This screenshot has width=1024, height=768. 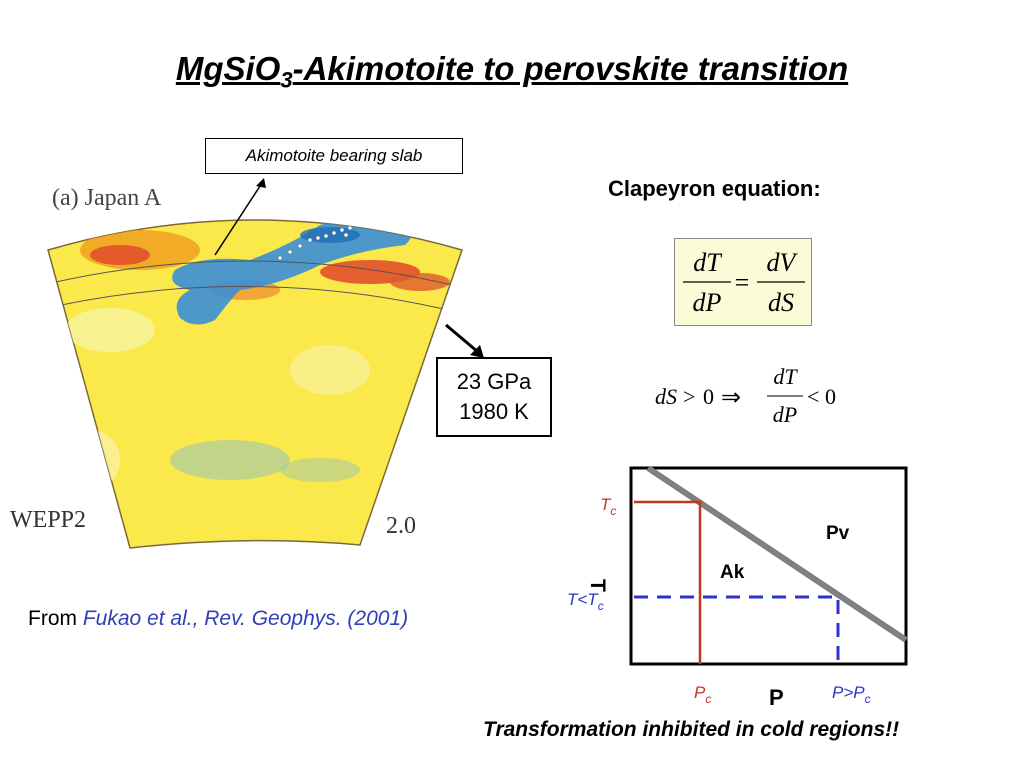 What do you see at coordinates (462, 338) in the screenshot?
I see `condition-arrow` at bounding box center [462, 338].